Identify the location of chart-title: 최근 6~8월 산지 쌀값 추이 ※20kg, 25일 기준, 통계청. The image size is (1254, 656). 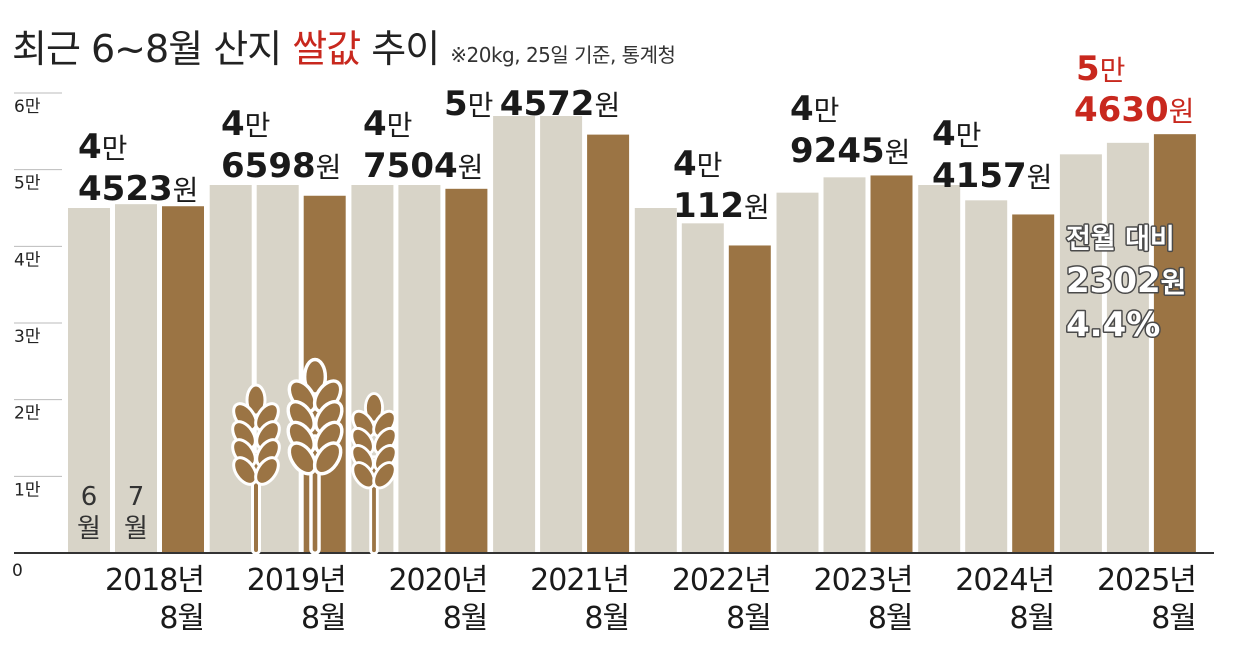
(344, 45).